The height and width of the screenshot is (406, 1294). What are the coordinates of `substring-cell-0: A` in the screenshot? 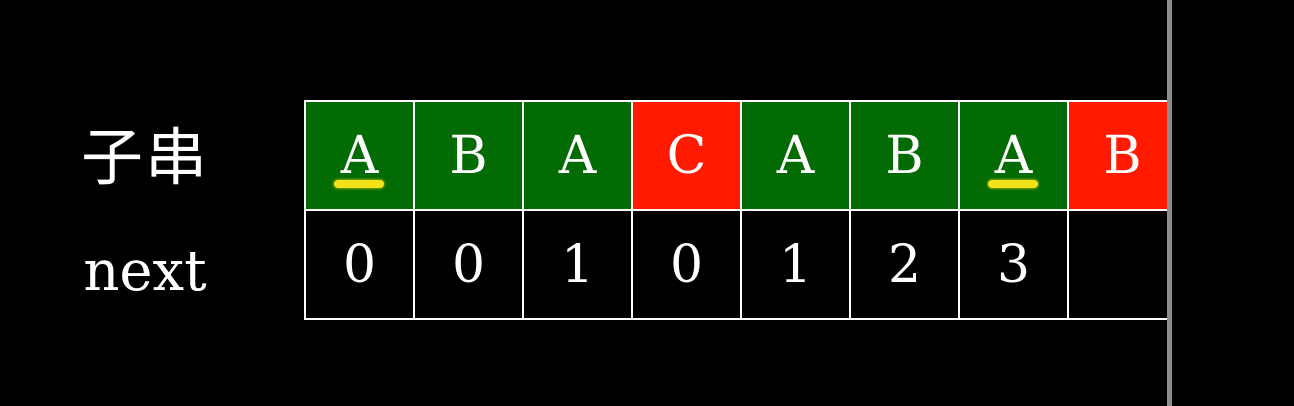 It's located at (359, 155).